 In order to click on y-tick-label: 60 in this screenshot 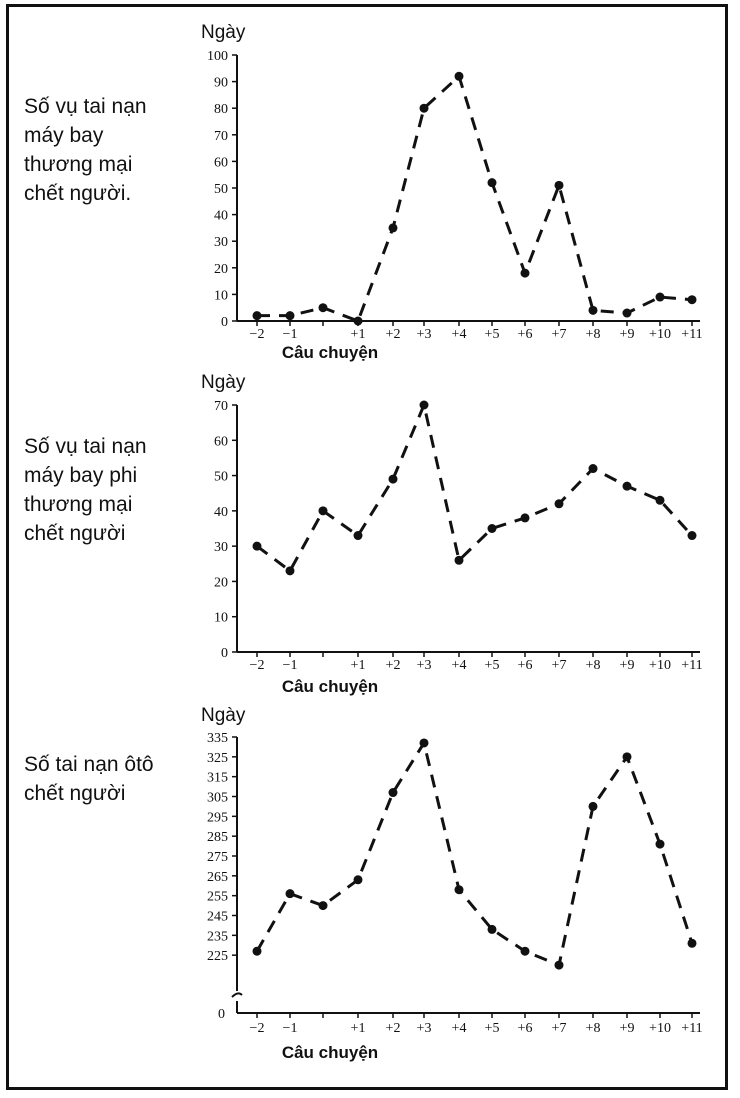, I will do `click(221, 441)`.